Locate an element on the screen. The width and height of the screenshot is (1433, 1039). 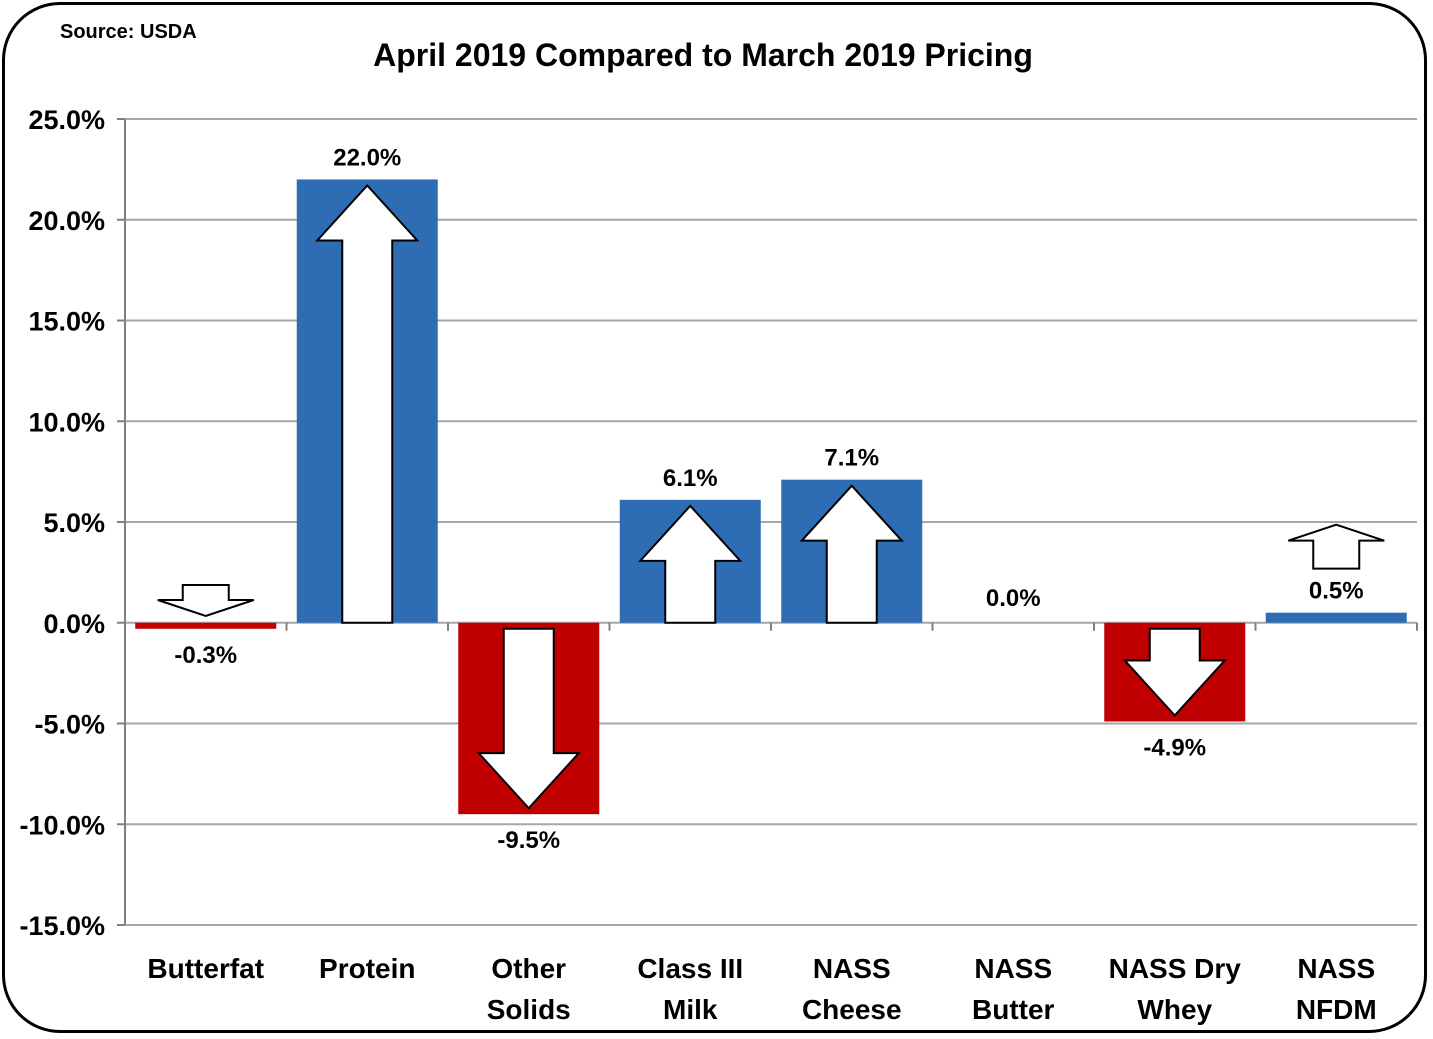
y-tick-label: 25.0% is located at coordinates (66, 120).